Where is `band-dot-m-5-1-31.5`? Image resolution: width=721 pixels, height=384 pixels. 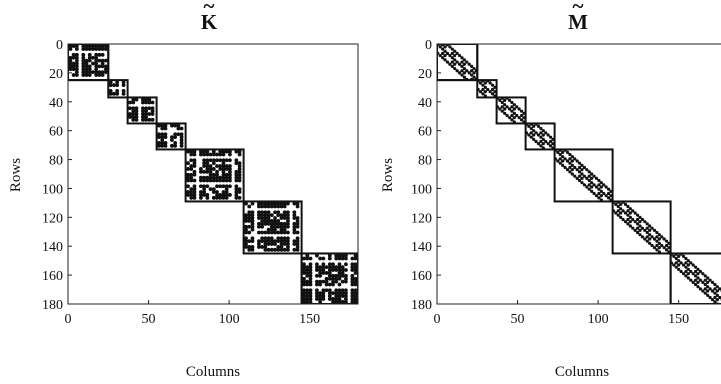 band-dot-m-5-1-31.5 is located at coordinates (659, 248).